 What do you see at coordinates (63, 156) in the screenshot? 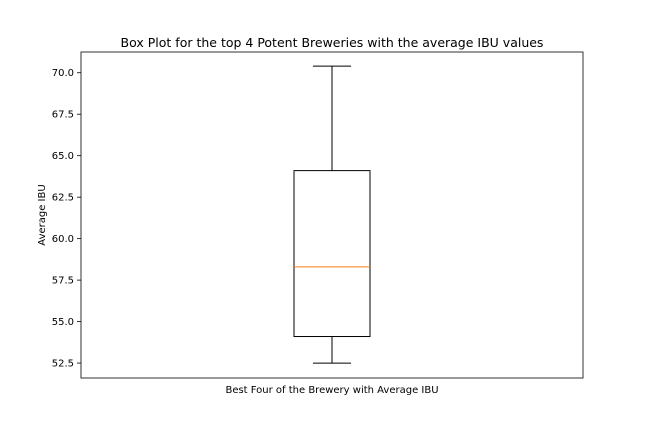
I see `y-tick-label: 65.0` at bounding box center [63, 156].